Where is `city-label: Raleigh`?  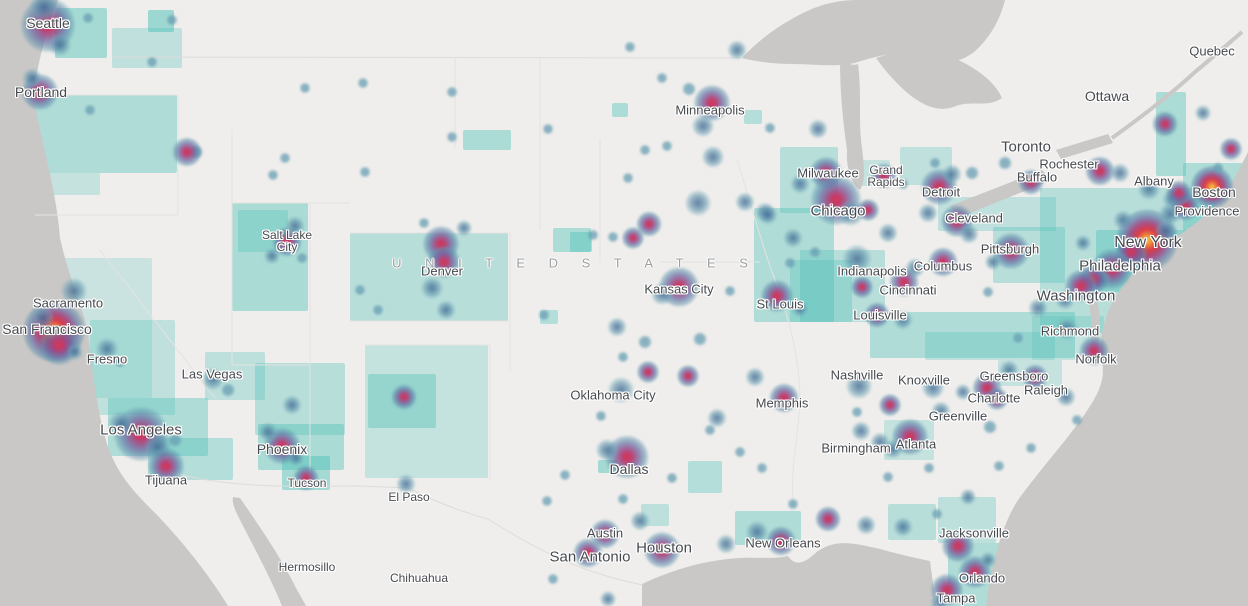
city-label: Raleigh is located at coordinates (1046, 390).